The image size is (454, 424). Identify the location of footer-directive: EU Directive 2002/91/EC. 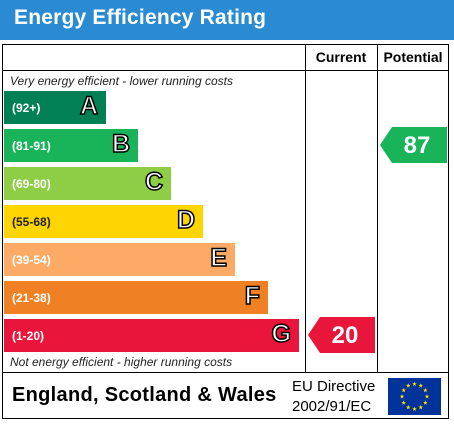
(333, 397).